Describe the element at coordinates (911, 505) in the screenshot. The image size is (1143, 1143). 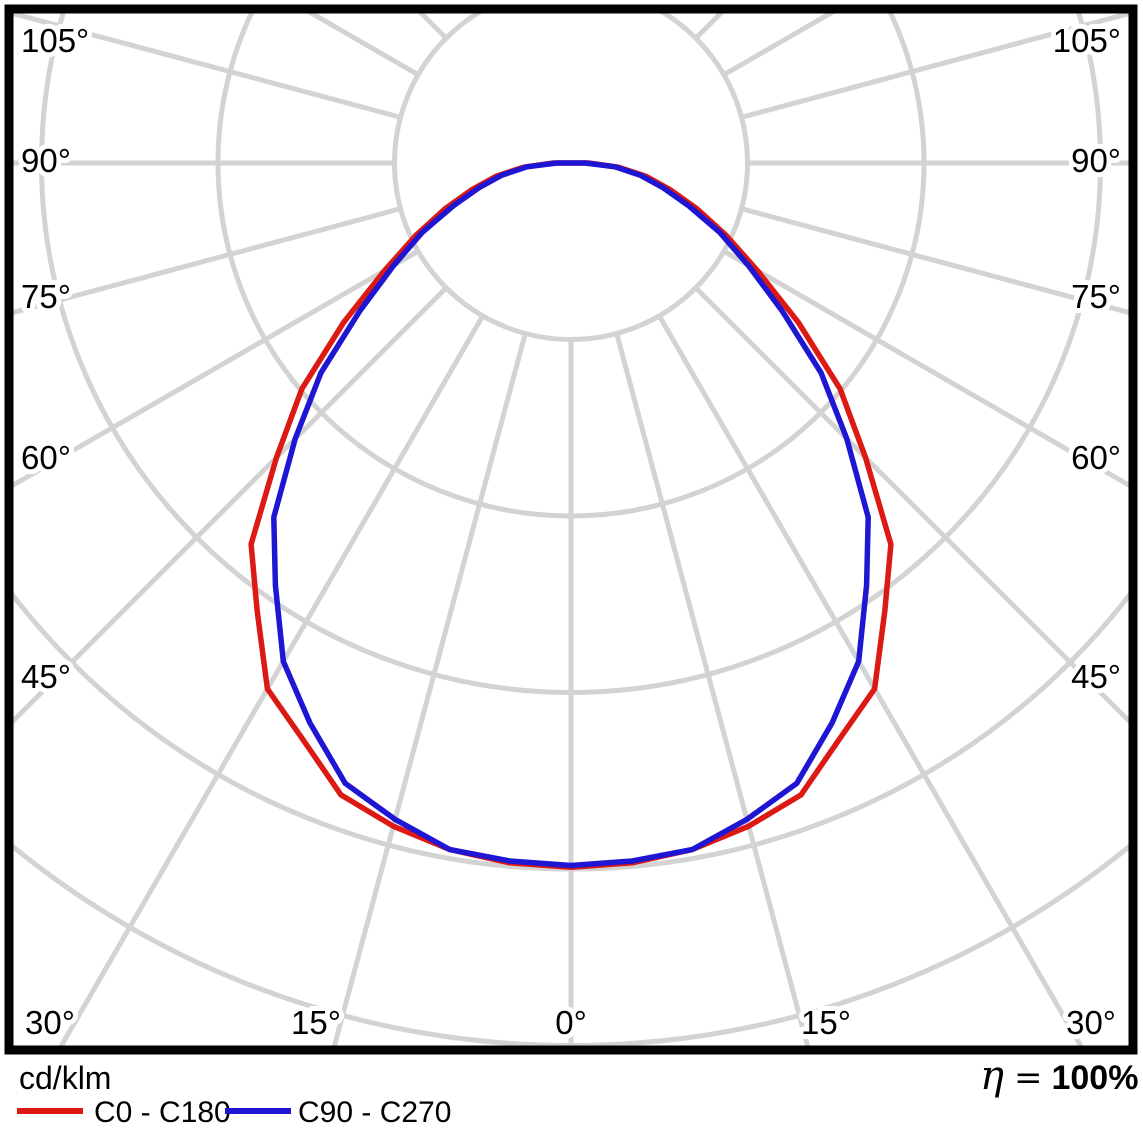
I see `grid-spoke-45deg` at that location.